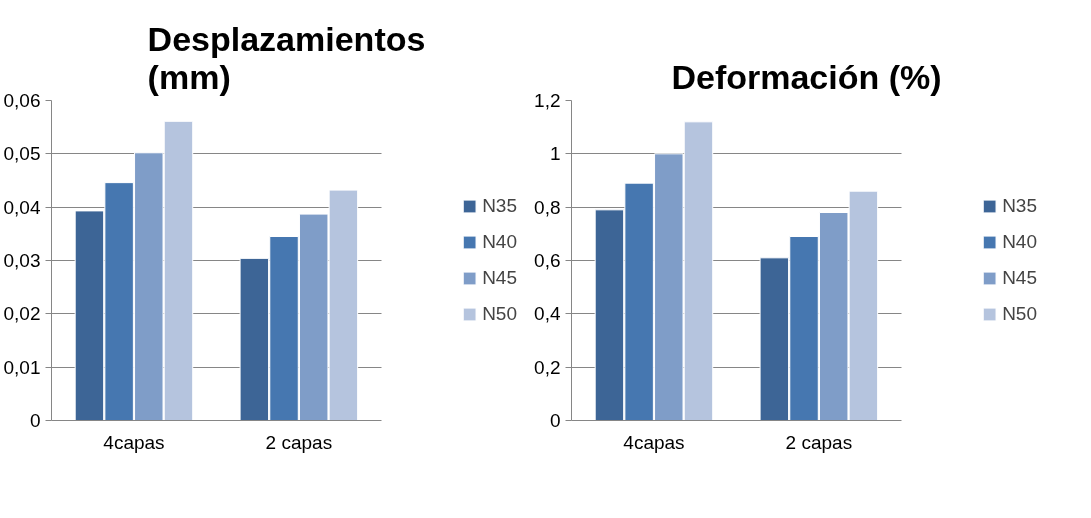 The width and height of the screenshot is (1091, 518). What do you see at coordinates (547, 207) in the screenshot?
I see `y-tick-label: 0,8` at bounding box center [547, 207].